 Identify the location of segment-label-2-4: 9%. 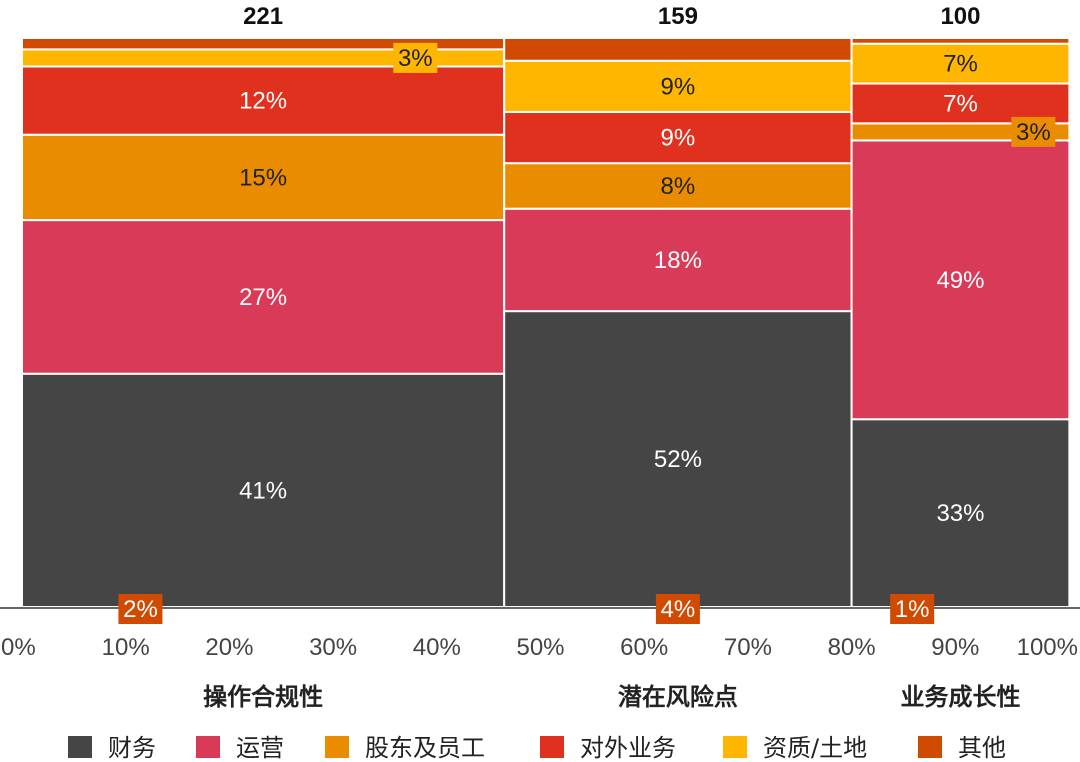
(678, 138).